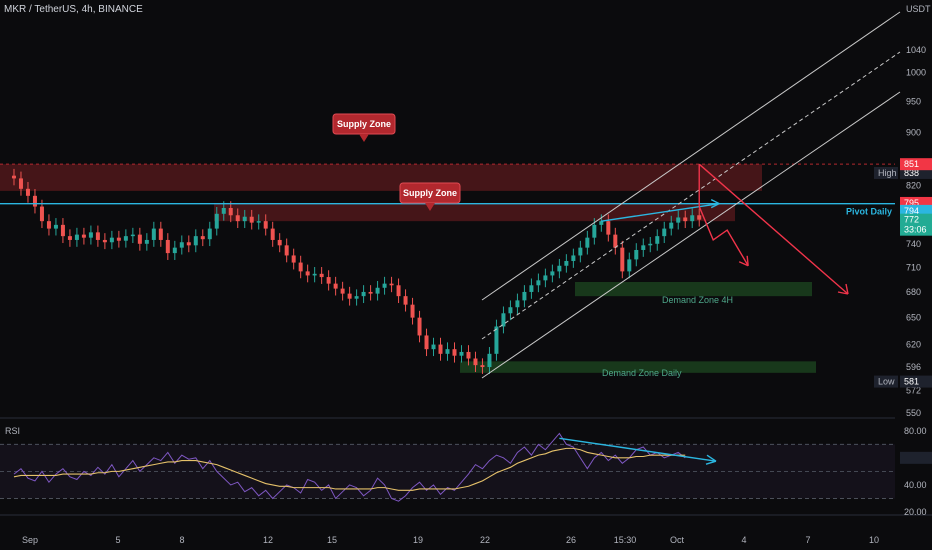  What do you see at coordinates (911, 203) in the screenshot?
I see `price-badge-value: 795` at bounding box center [911, 203].